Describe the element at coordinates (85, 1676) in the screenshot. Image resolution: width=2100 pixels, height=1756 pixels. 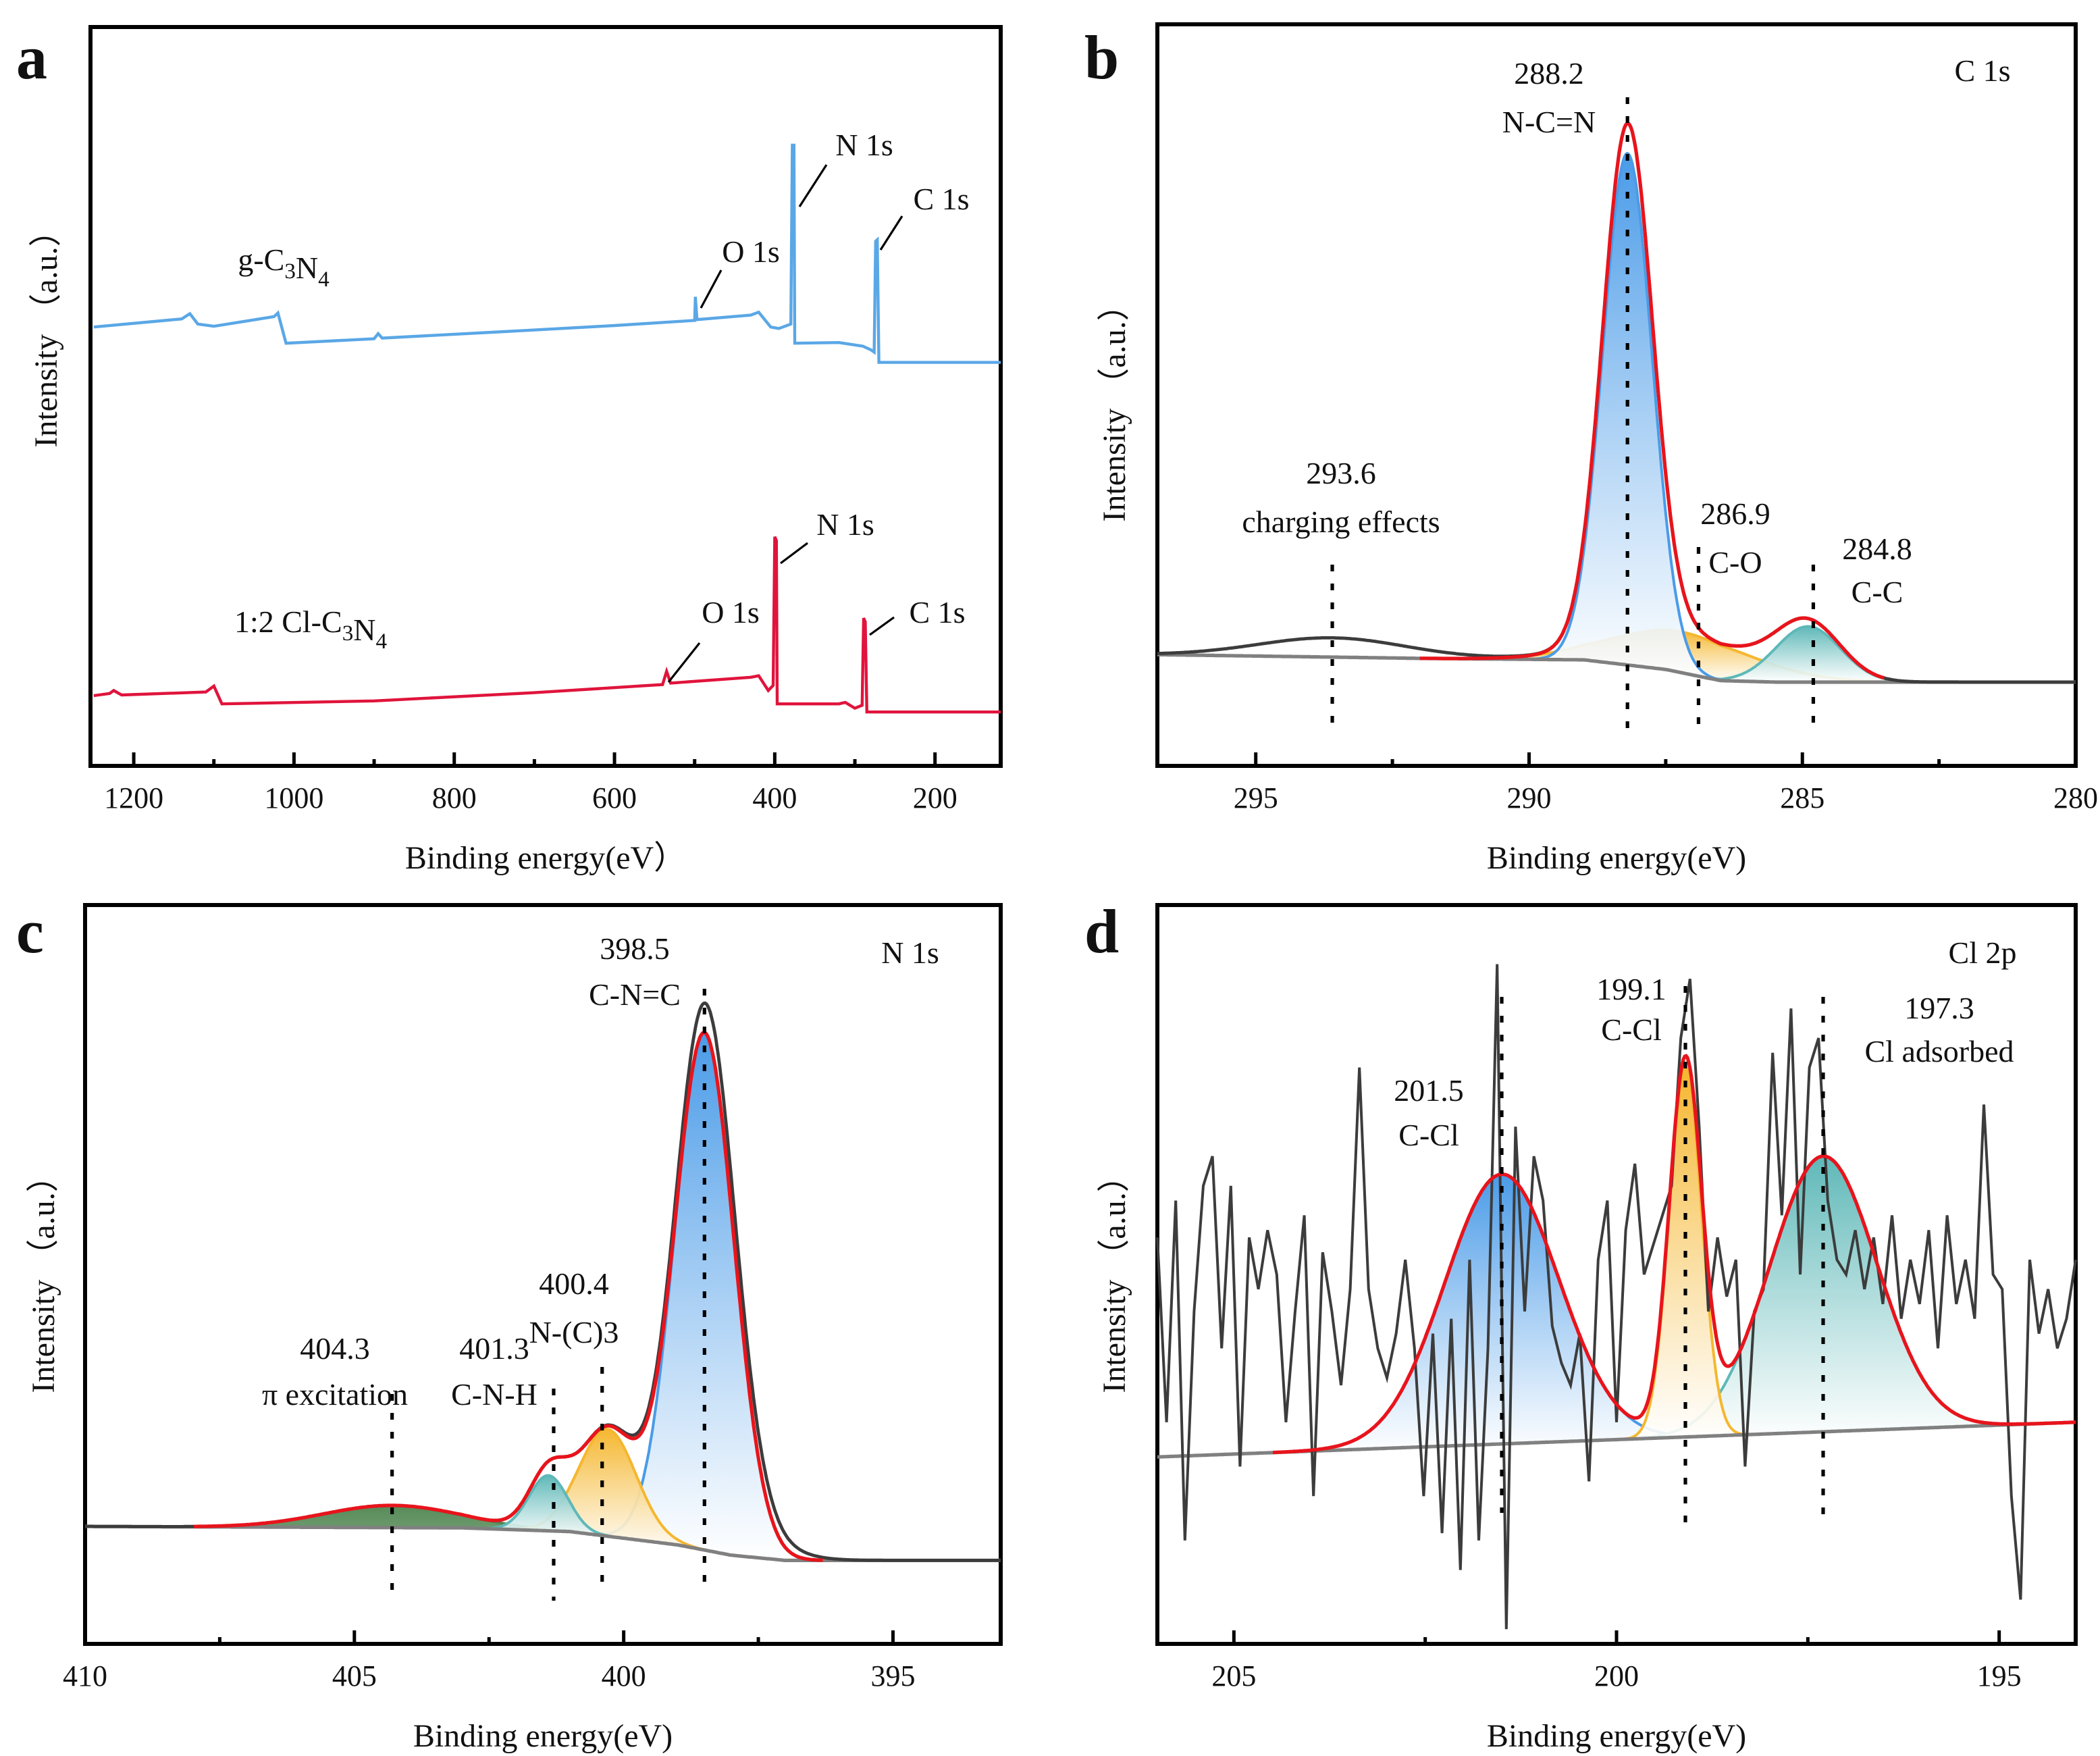
I see `x-tick-label: 410` at that location.